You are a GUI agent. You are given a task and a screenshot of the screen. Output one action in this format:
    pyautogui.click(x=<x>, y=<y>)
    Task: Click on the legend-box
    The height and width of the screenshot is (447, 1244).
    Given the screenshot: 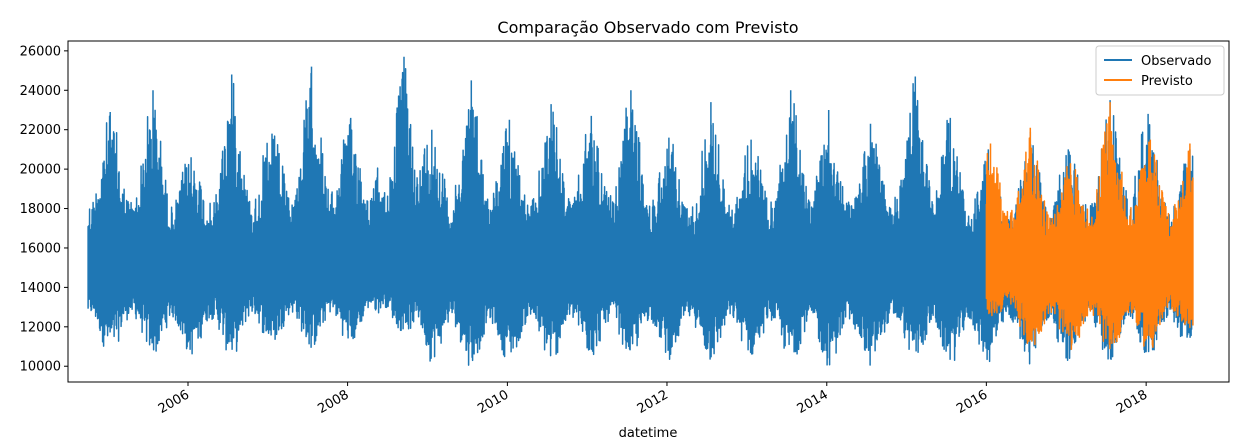 What is the action you would take?
    pyautogui.click(x=1160, y=70)
    